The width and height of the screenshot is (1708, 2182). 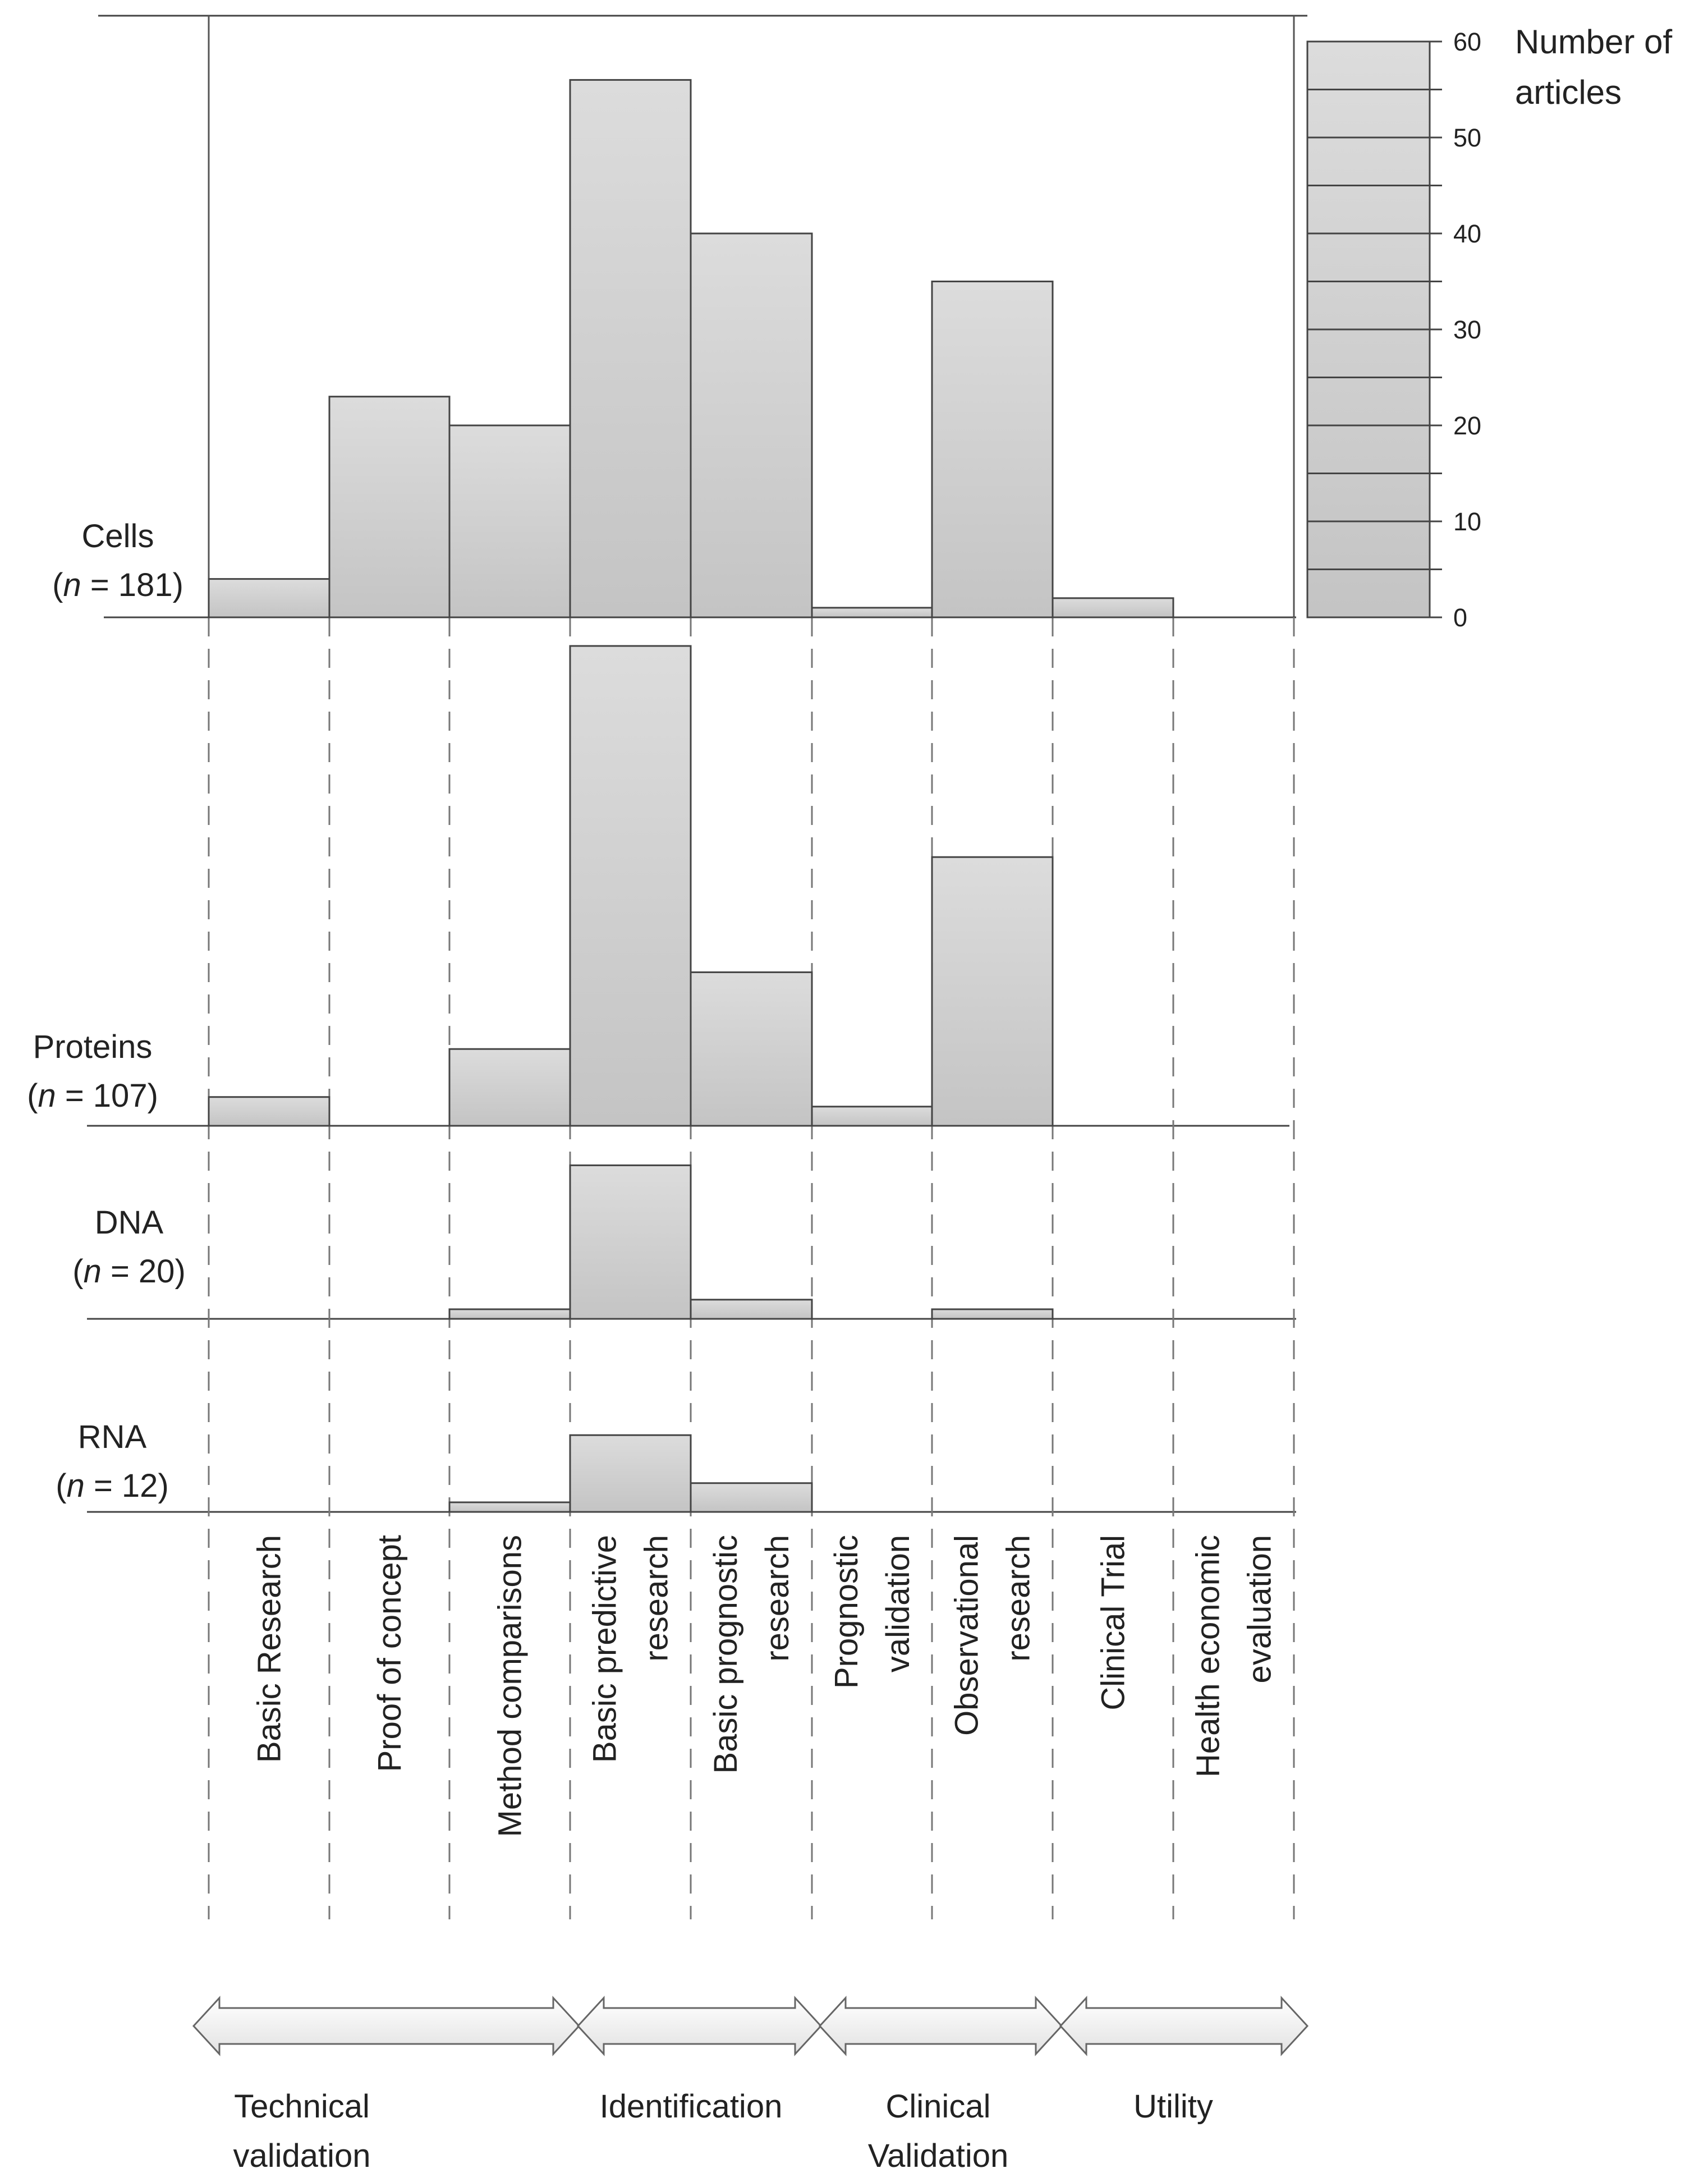 I want to click on category-label-basic-research: Basic Research, so click(x=269, y=1649).